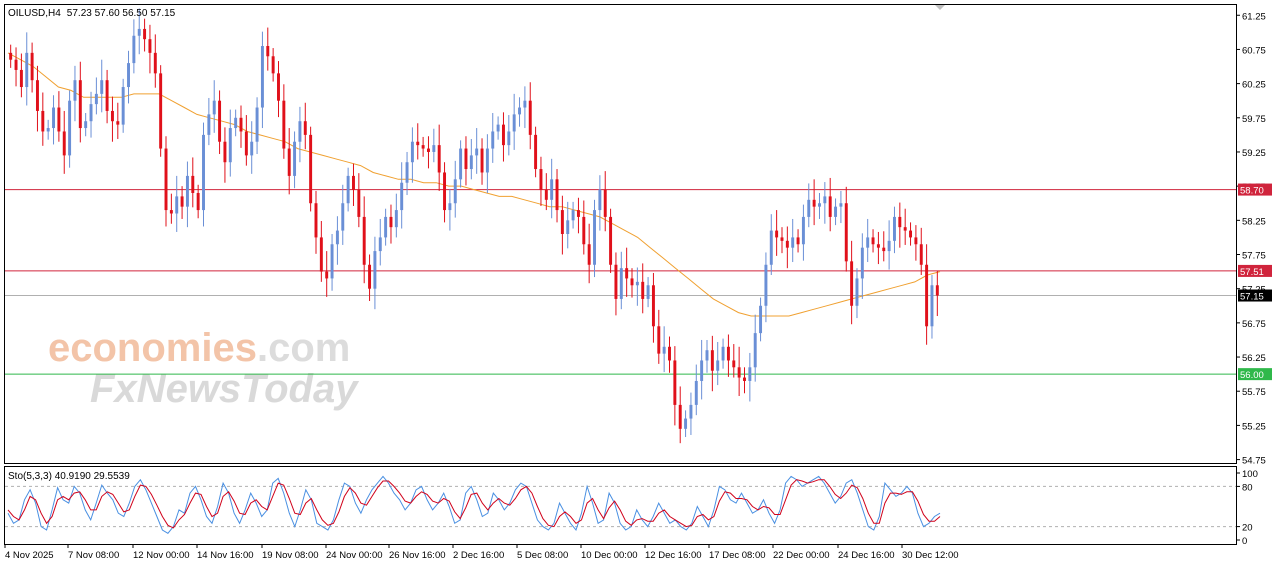 The image size is (1280, 572). Describe the element at coordinates (34, 13) in the screenshot. I see `symbol-label: OILUSD,H4` at that location.